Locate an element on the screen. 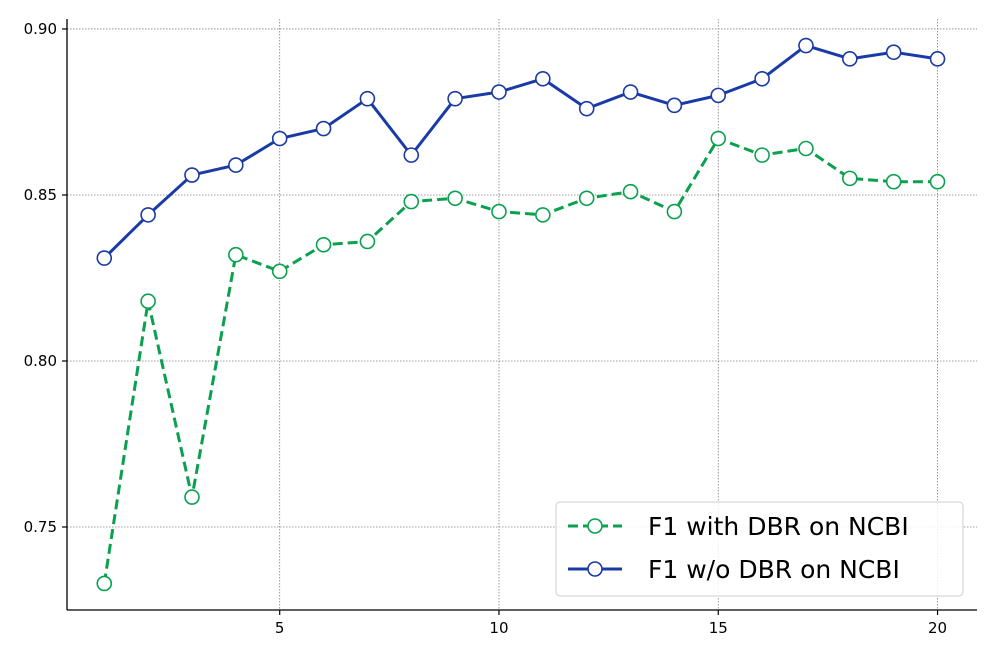 Image resolution: width=997 pixels, height=659 pixels. y-tick-label: 0.80 is located at coordinates (40, 361).